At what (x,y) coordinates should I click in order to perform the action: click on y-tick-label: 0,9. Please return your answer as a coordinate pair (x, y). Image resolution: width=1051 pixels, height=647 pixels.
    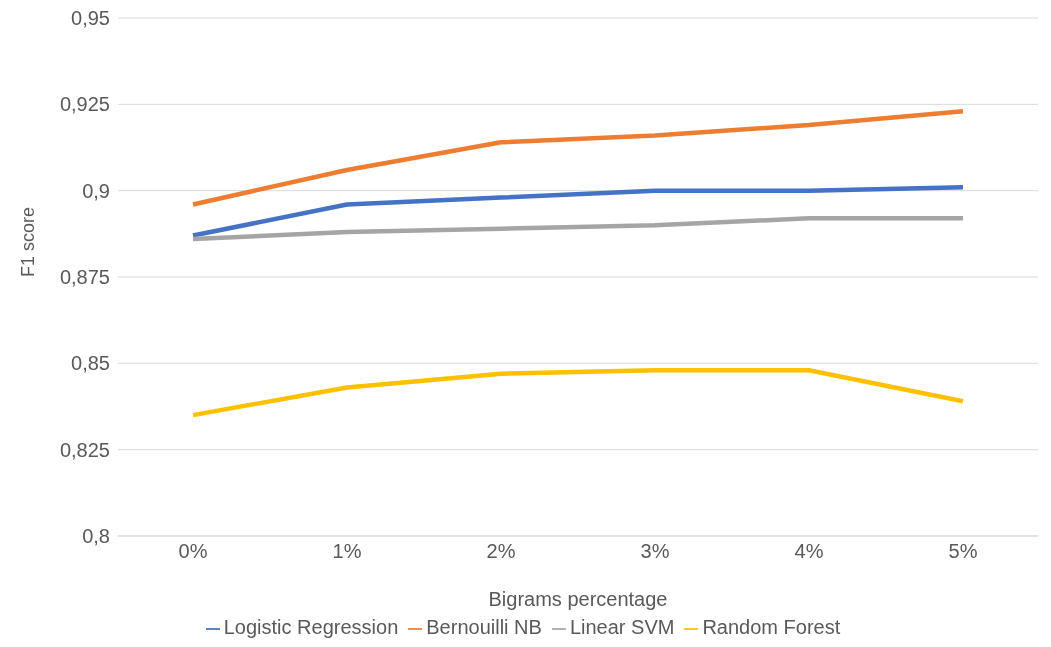
    Looking at the image, I should click on (96, 190).